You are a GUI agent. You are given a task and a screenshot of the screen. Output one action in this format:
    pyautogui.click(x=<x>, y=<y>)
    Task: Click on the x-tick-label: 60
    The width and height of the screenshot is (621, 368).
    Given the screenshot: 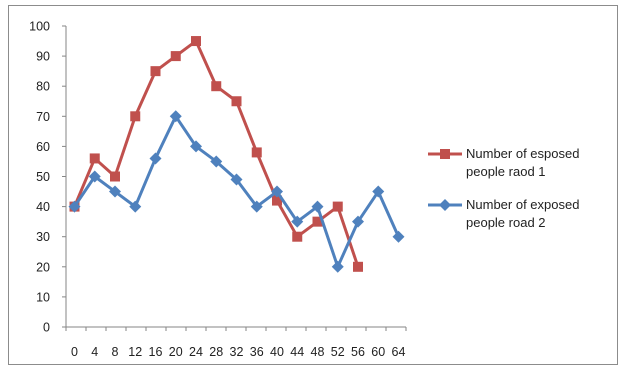 What is the action you would take?
    pyautogui.click(x=378, y=352)
    